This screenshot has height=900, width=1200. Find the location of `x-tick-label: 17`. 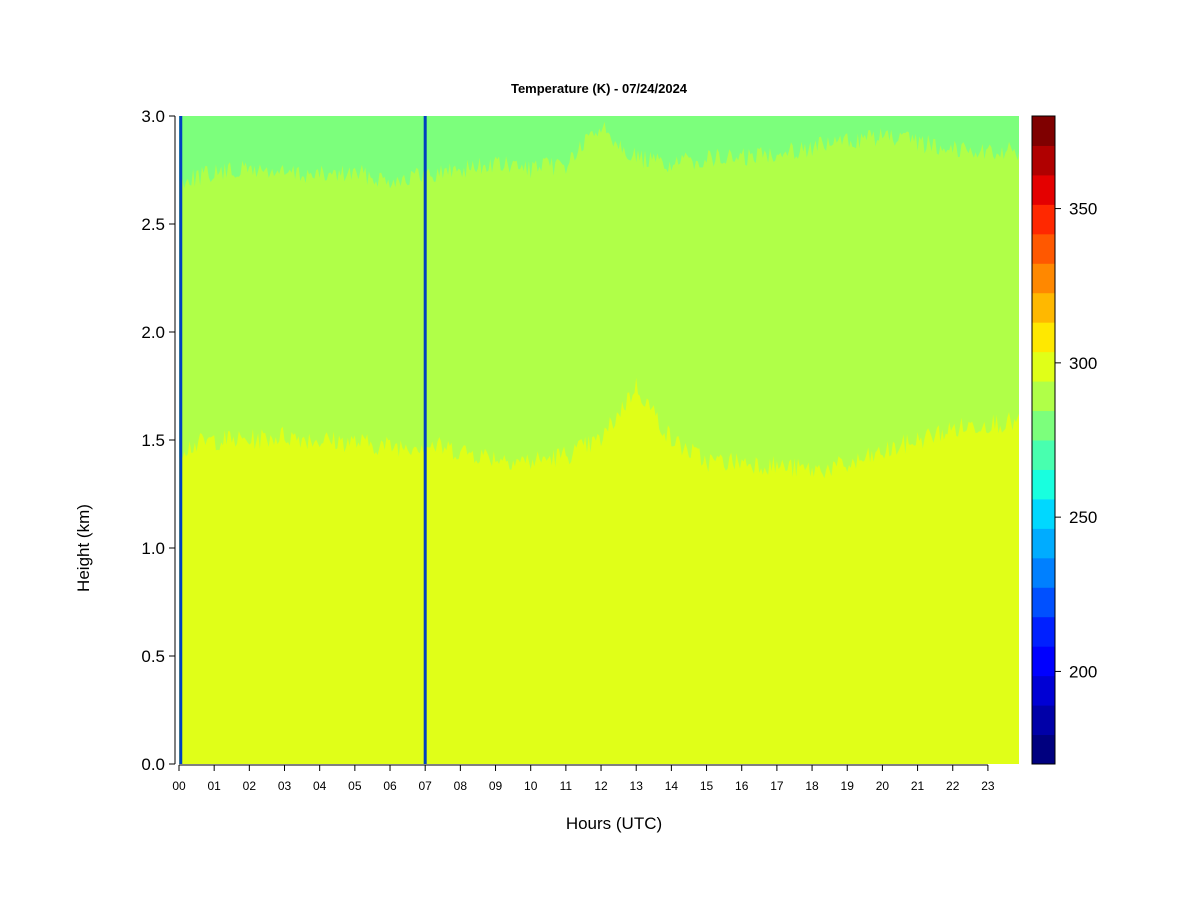

x-tick-label: 17 is located at coordinates (777, 786).